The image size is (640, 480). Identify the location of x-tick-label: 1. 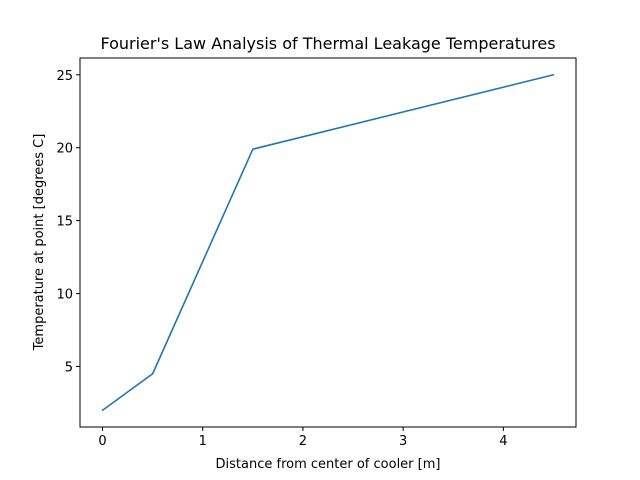
(203, 441).